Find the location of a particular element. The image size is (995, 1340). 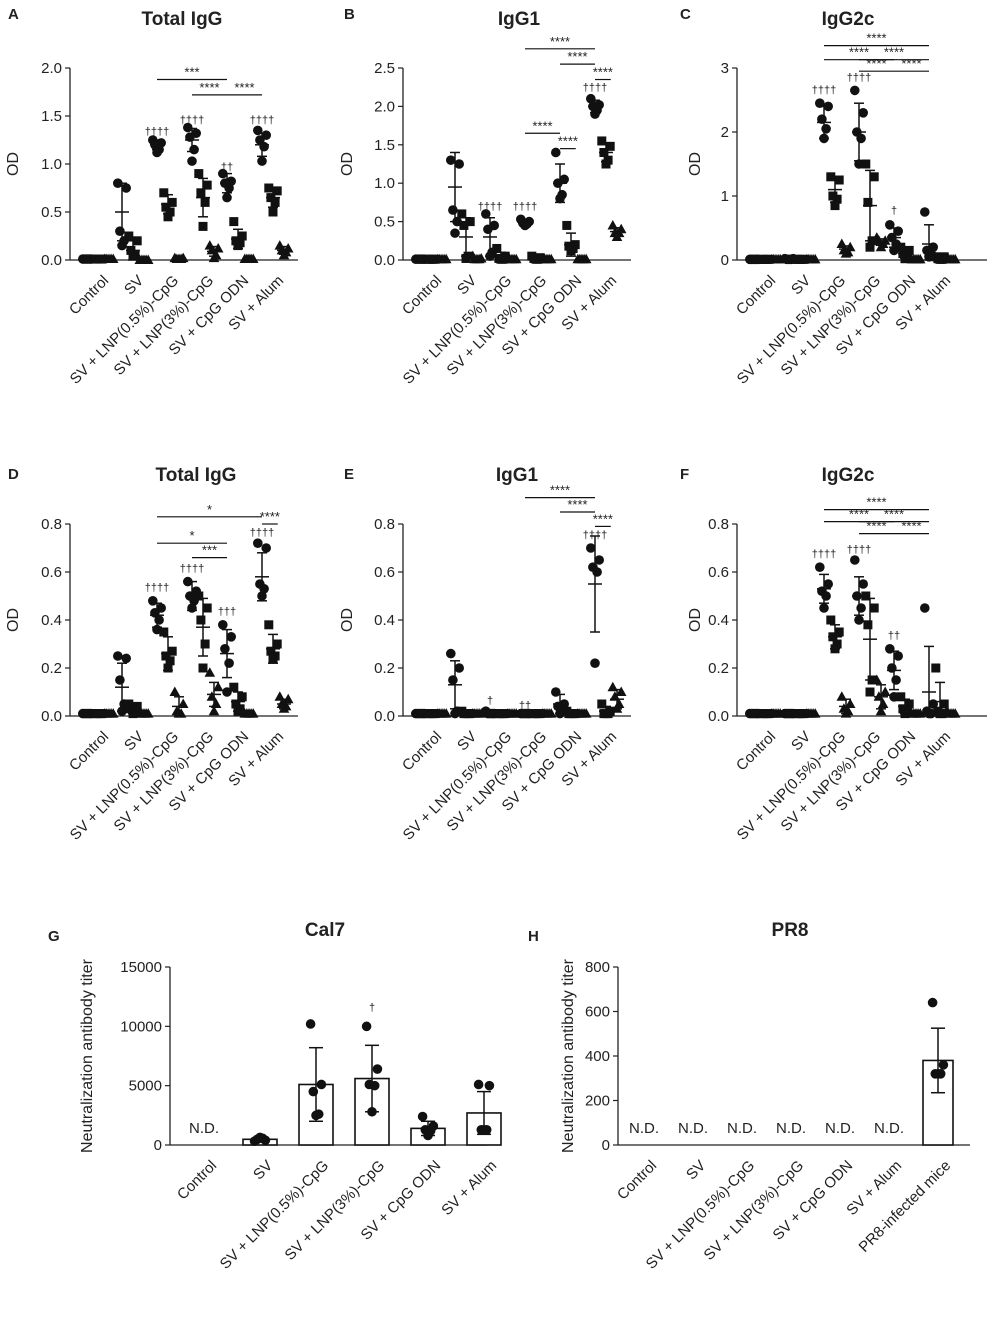

y-axis-label: OD is located at coordinates (347, 164).